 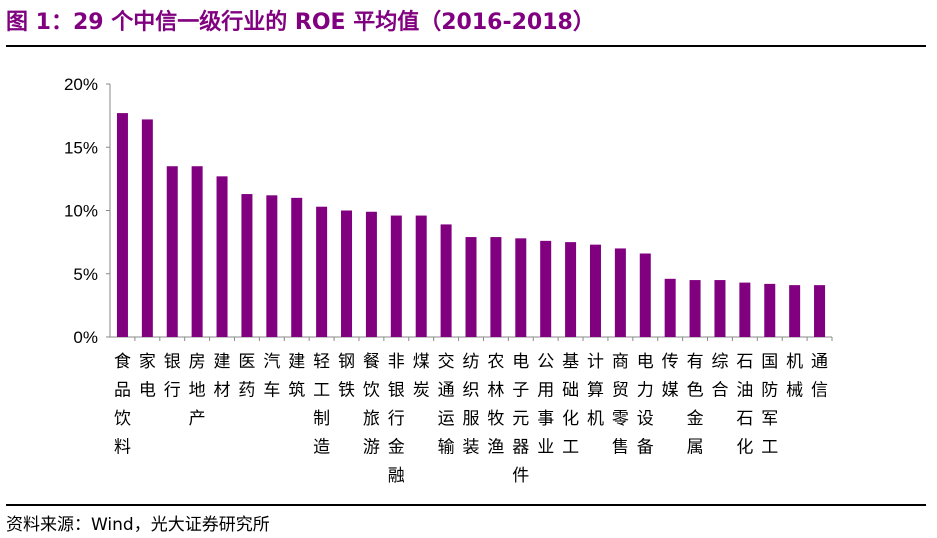 I want to click on category-label: 建材, so click(x=222, y=376).